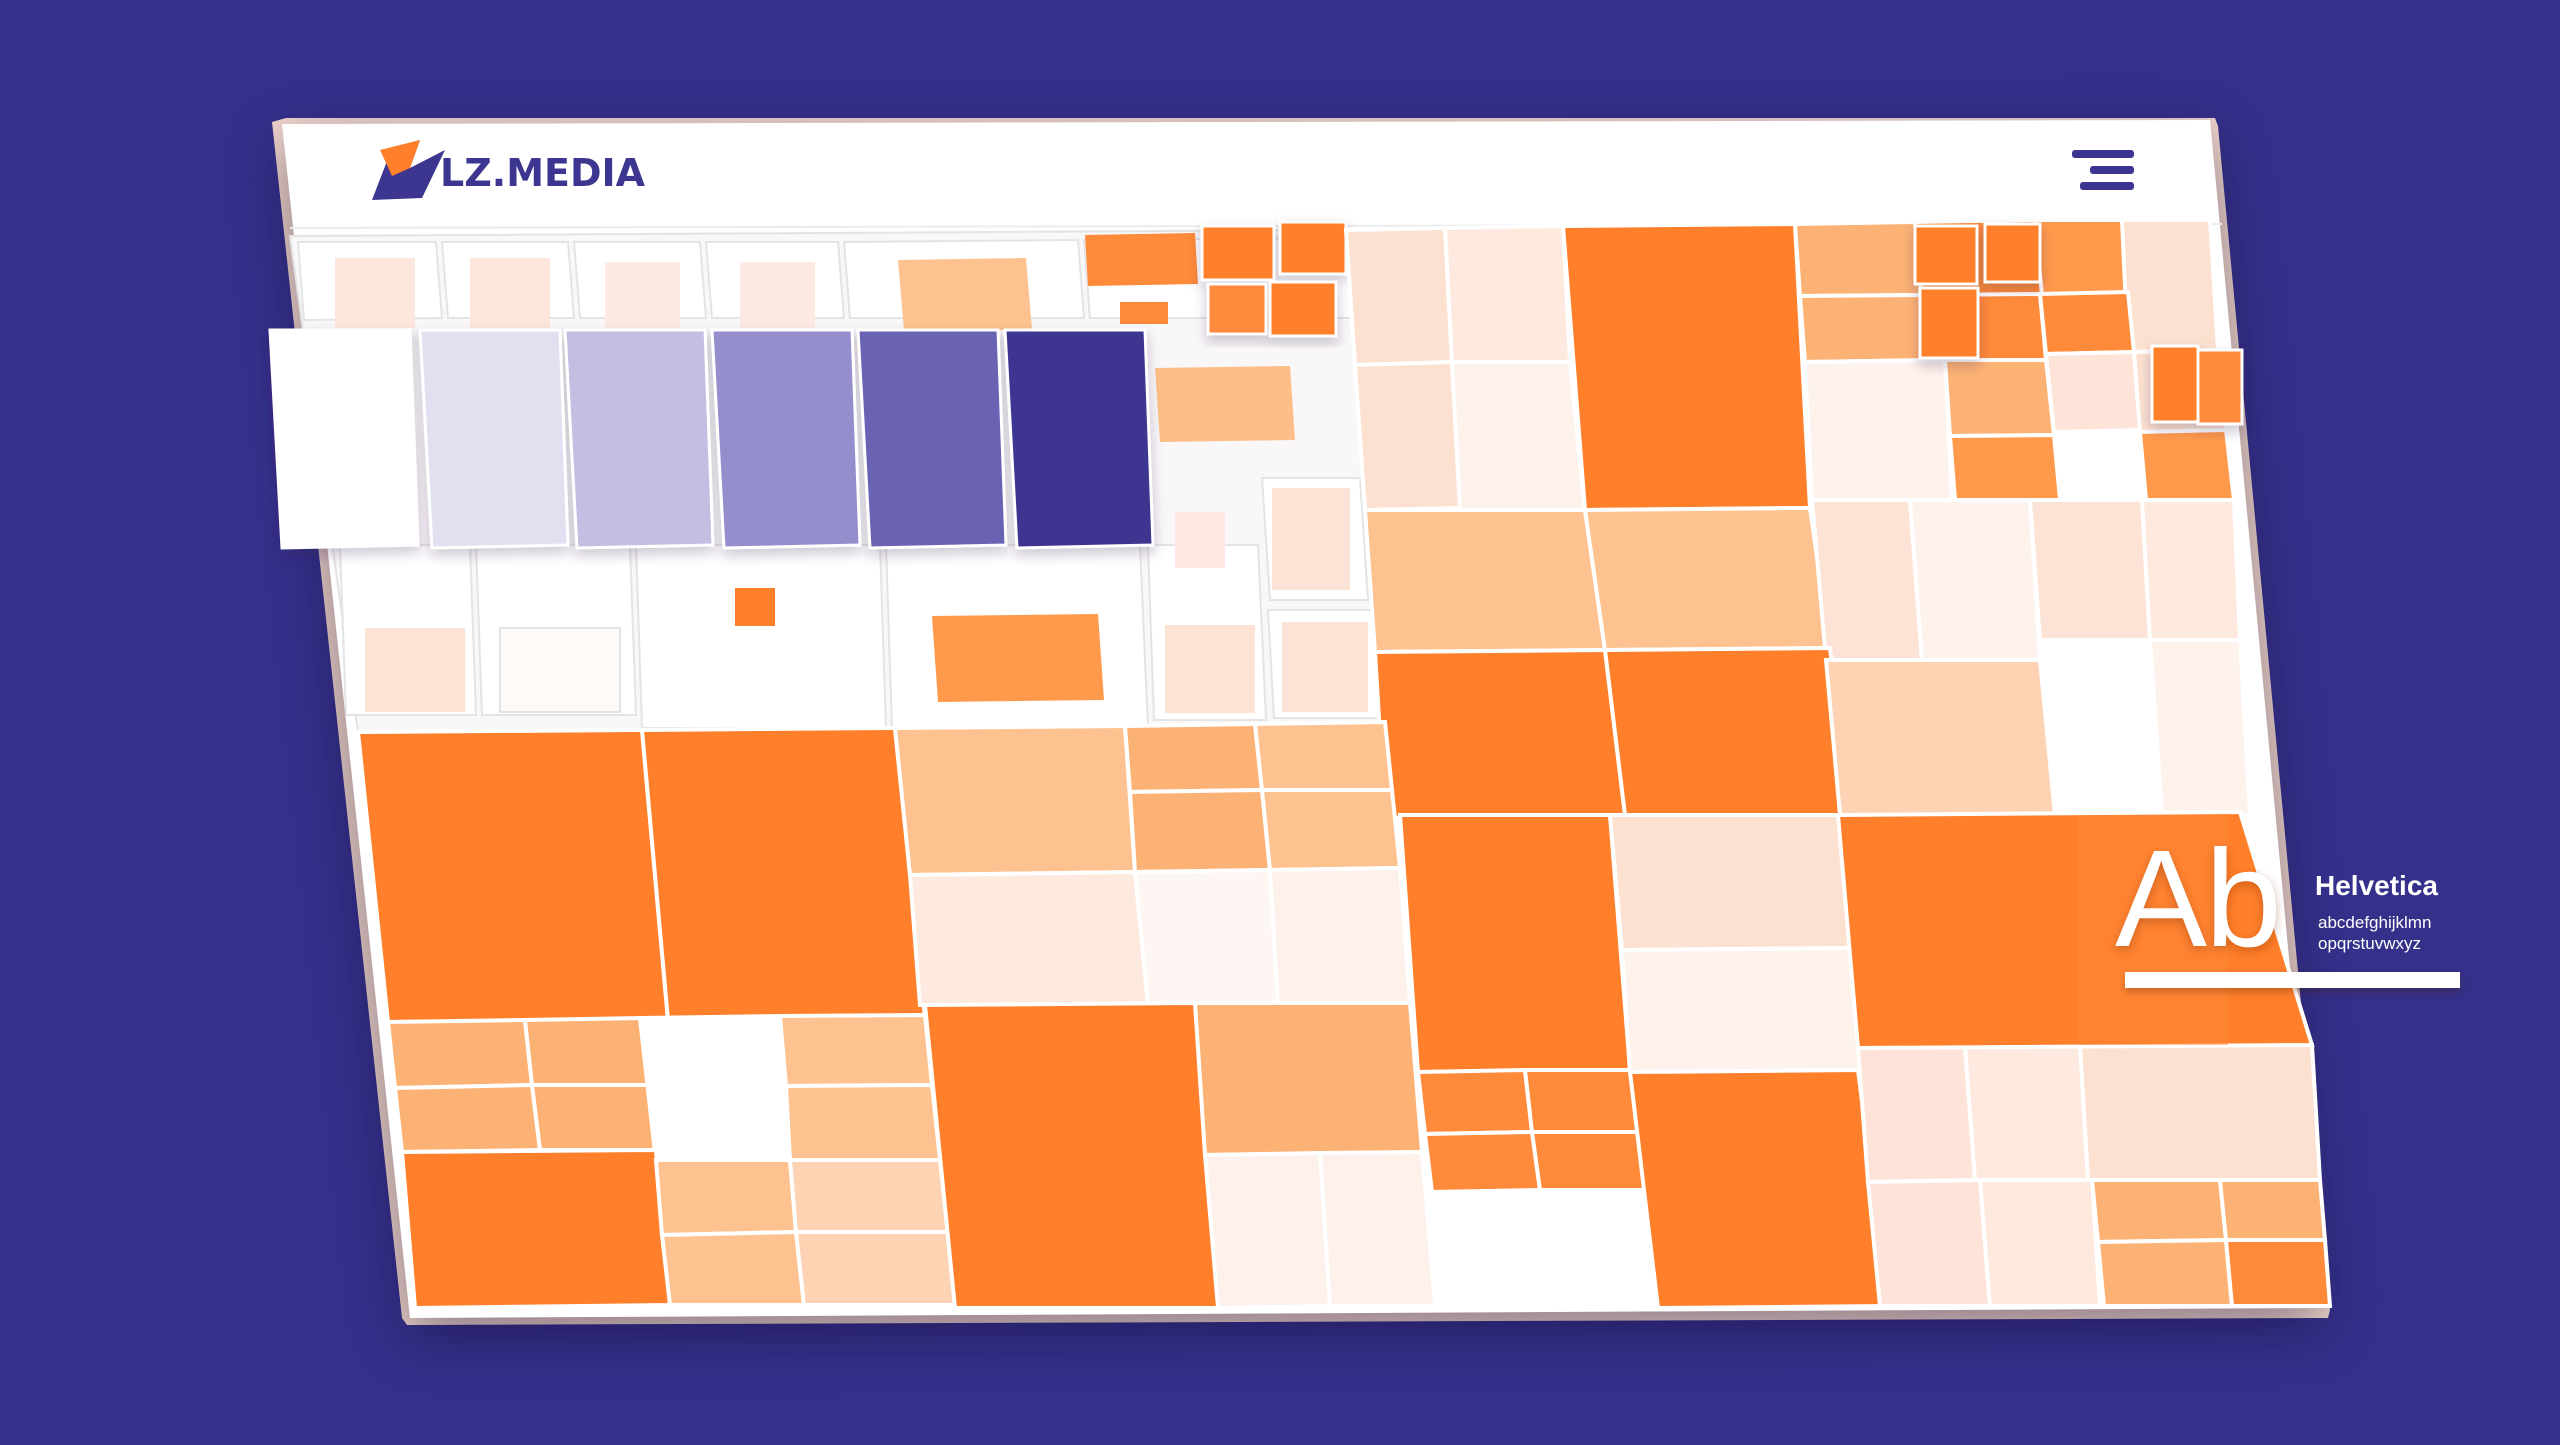 This screenshot has width=2560, height=1445. I want to click on font-name: Helvetica, so click(2376, 885).